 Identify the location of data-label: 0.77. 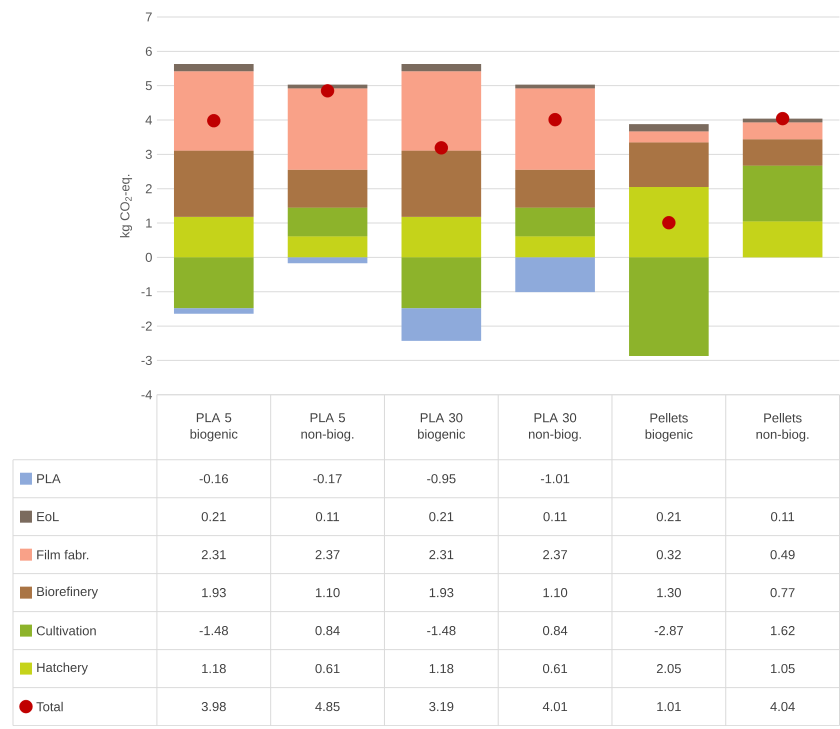
(782, 593).